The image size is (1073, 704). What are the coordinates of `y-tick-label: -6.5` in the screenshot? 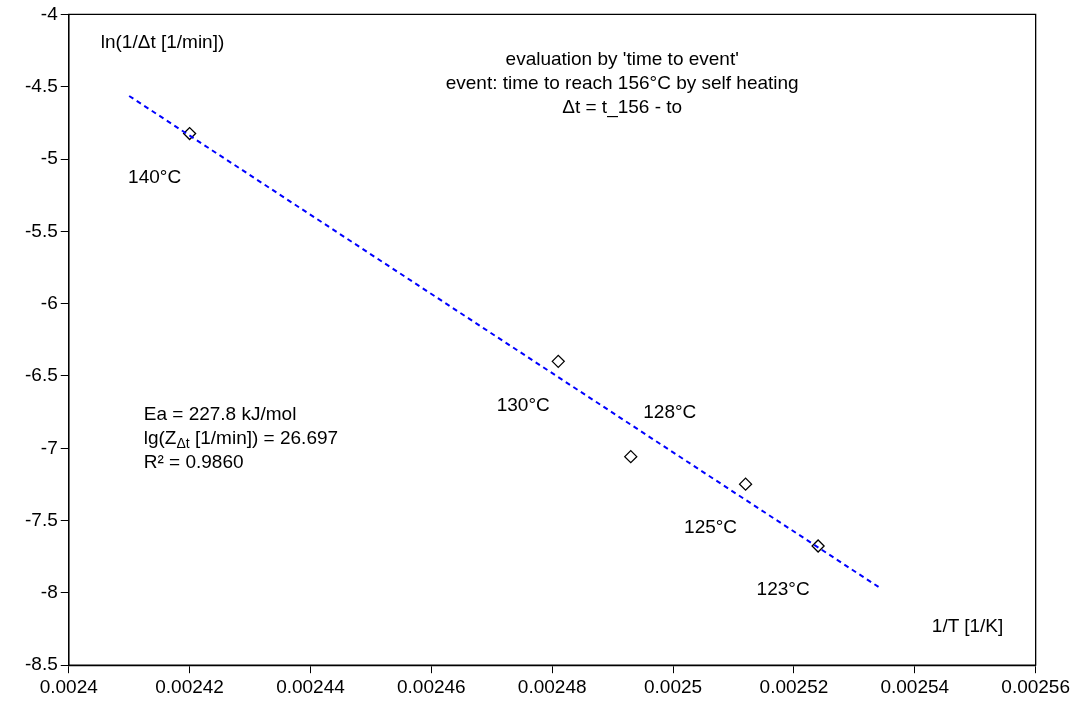 It's located at (41, 375).